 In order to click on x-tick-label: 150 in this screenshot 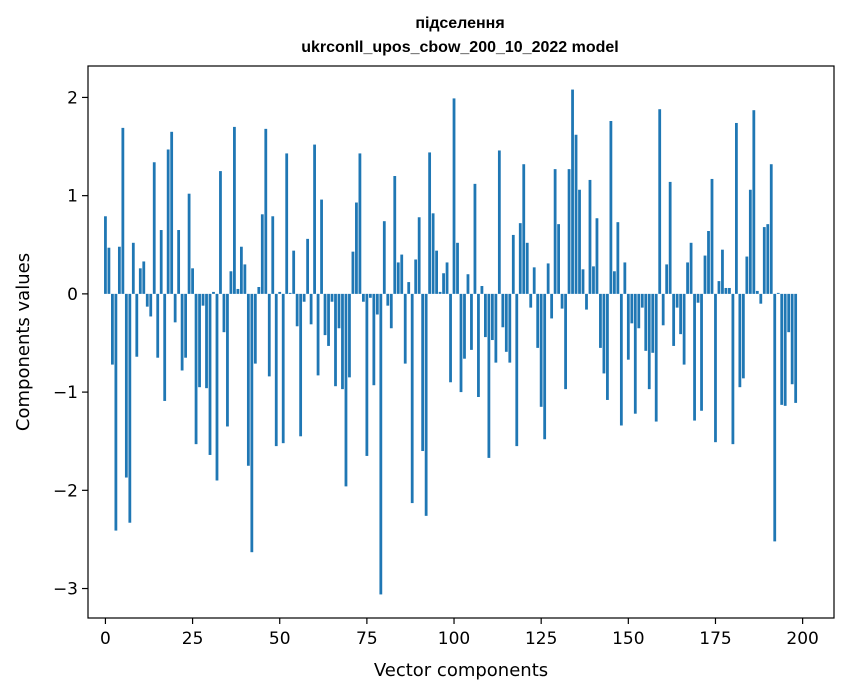, I will do `click(628, 639)`.